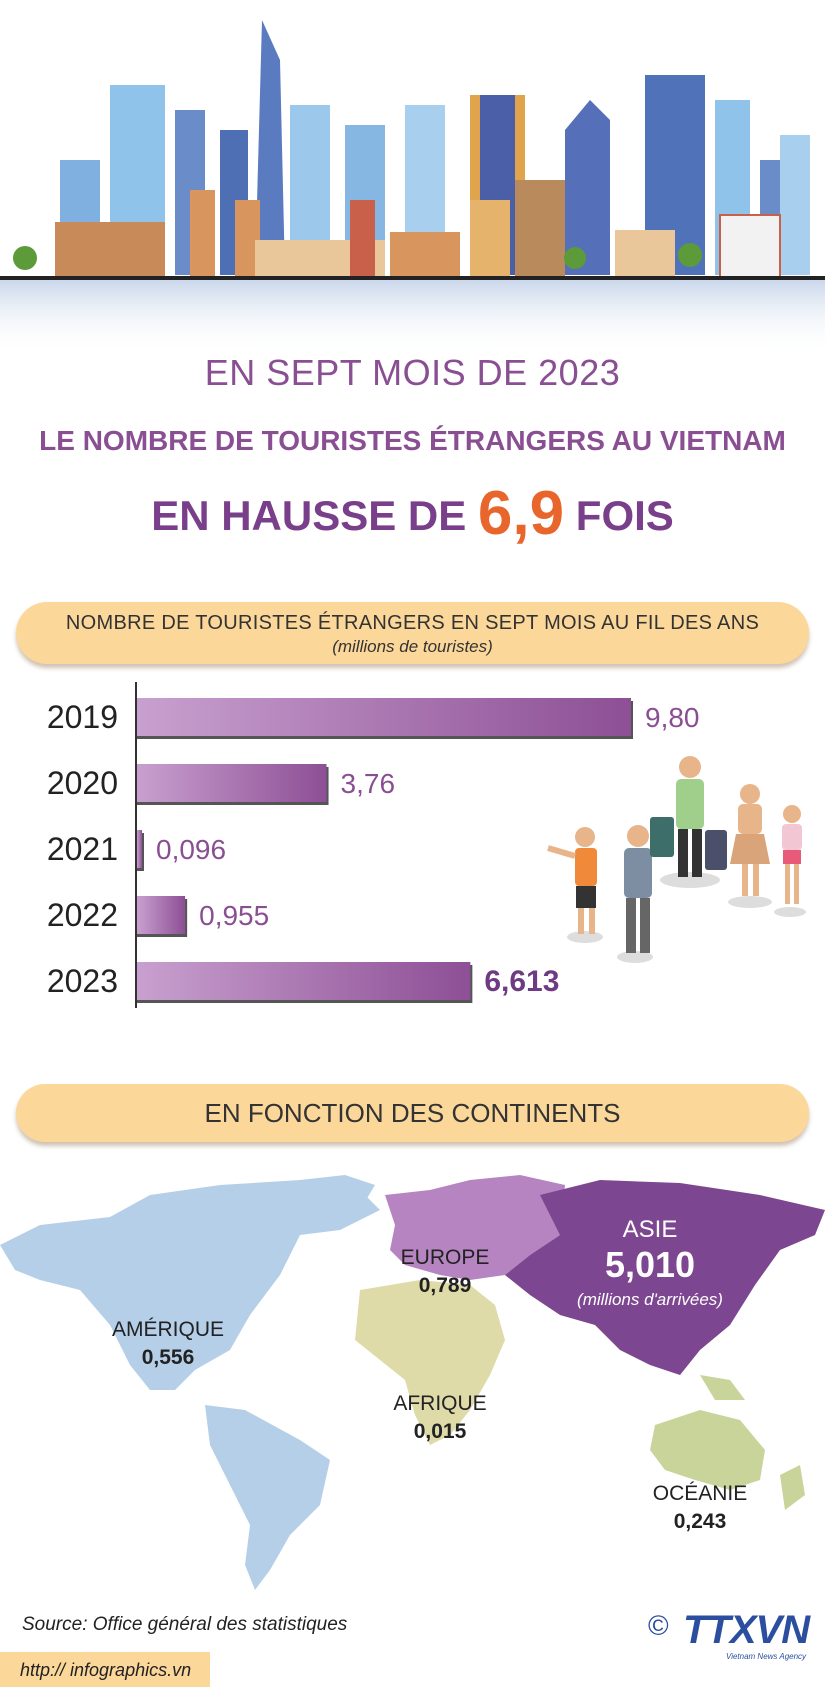  What do you see at coordinates (440, 1403) in the screenshot?
I see `afrique-name: AFRIQUE` at bounding box center [440, 1403].